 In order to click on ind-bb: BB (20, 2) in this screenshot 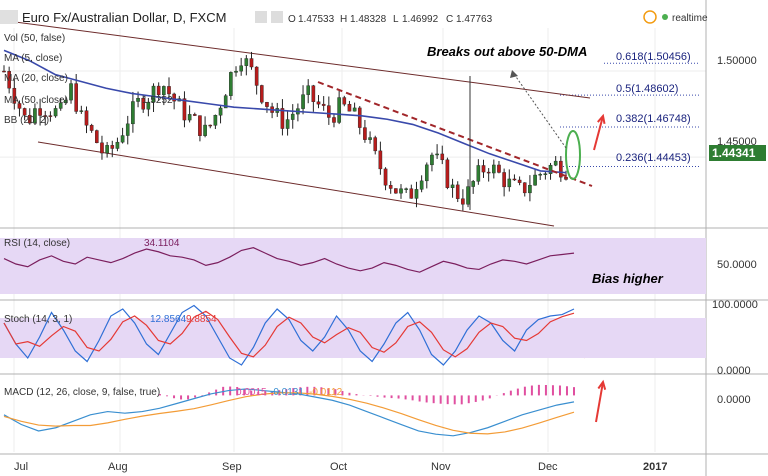, I will do `click(26, 120)`.